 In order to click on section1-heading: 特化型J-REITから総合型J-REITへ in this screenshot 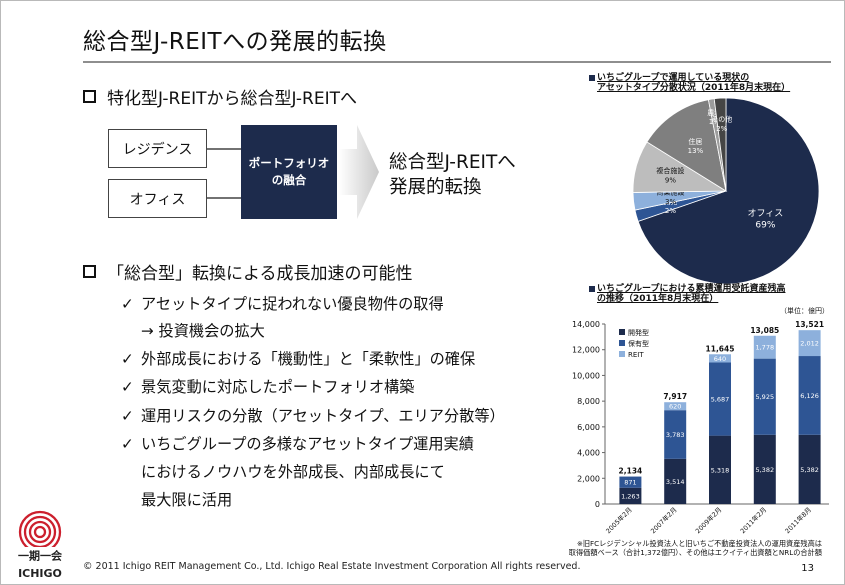, I will do `click(232, 99)`.